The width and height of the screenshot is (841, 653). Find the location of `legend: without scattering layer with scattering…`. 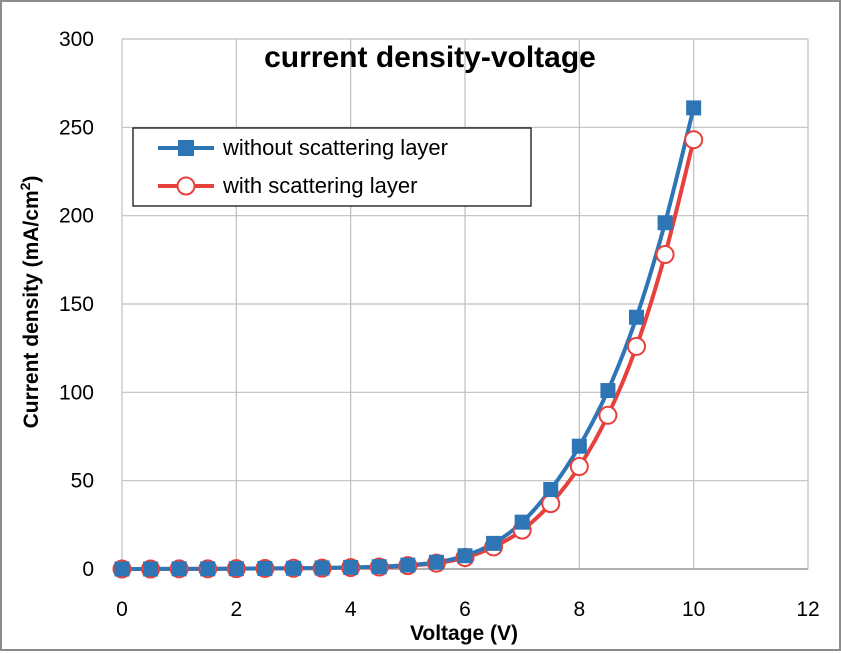

legend: without scattering layer with scattering… is located at coordinates (332, 167).